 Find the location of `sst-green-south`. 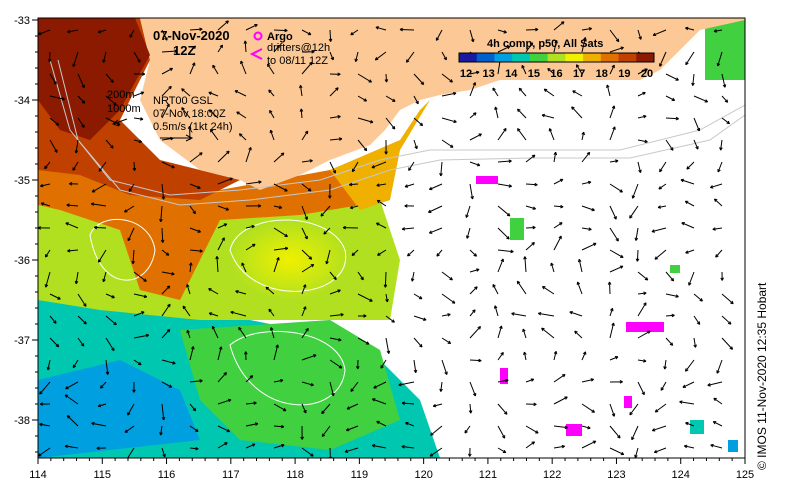

sst-green-south is located at coordinates (290, 385).